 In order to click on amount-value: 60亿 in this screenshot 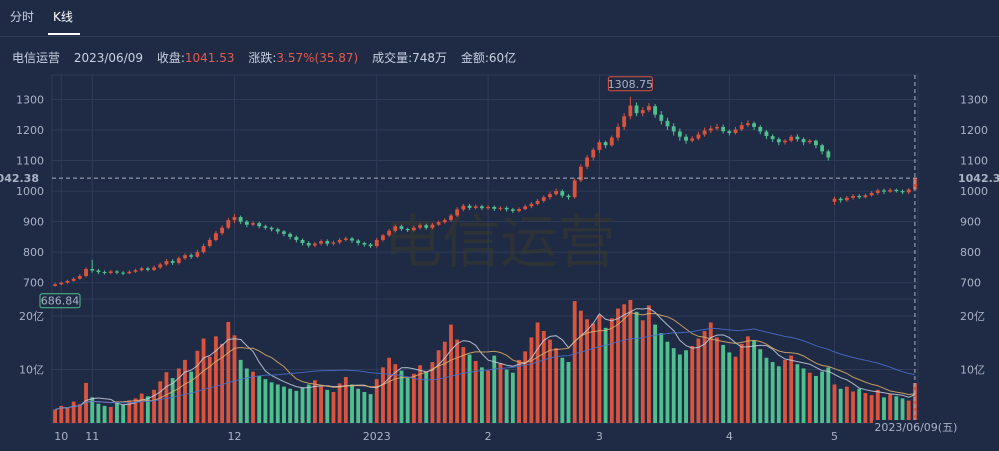, I will do `click(502, 58)`.